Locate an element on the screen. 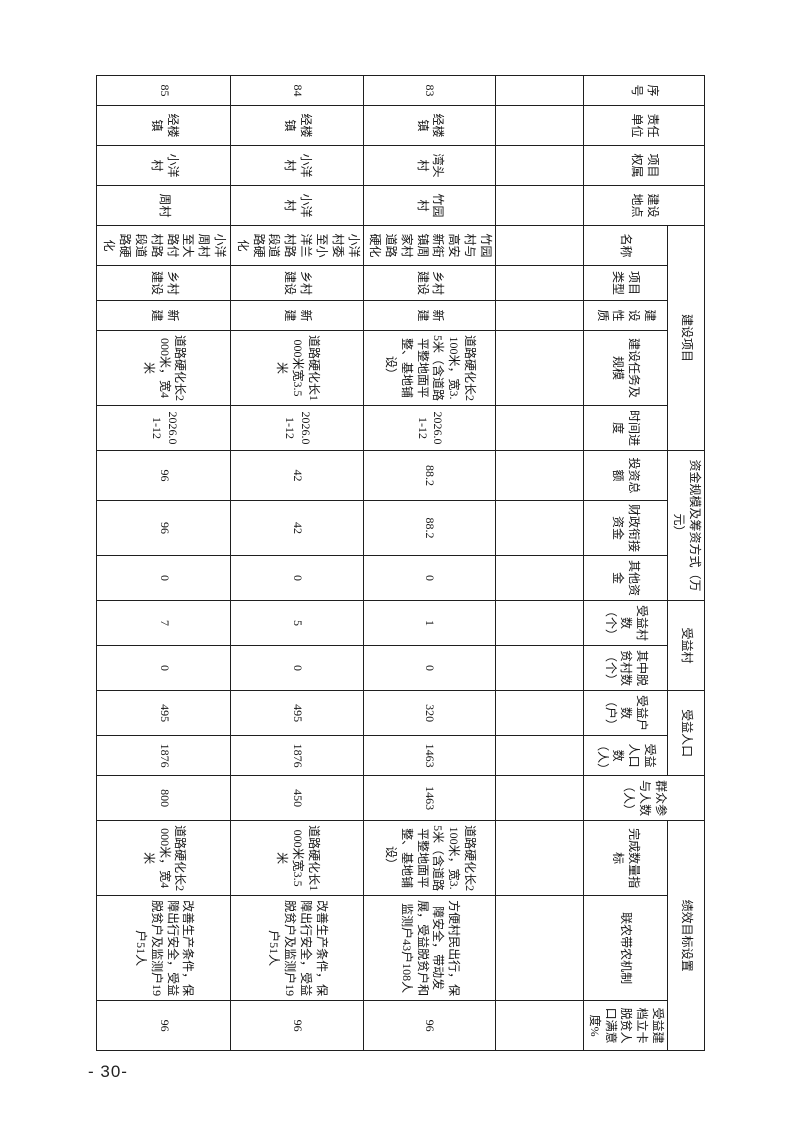 The height and width of the screenshot is (1122, 793). column-header: 时间进度 is located at coordinates (625, 428).